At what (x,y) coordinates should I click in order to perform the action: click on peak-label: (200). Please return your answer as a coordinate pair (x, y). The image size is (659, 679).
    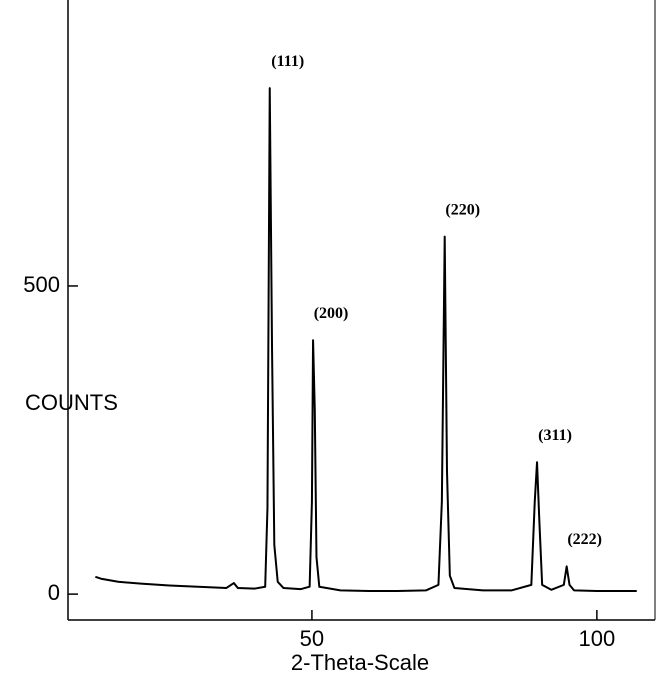
    Looking at the image, I should click on (331, 313).